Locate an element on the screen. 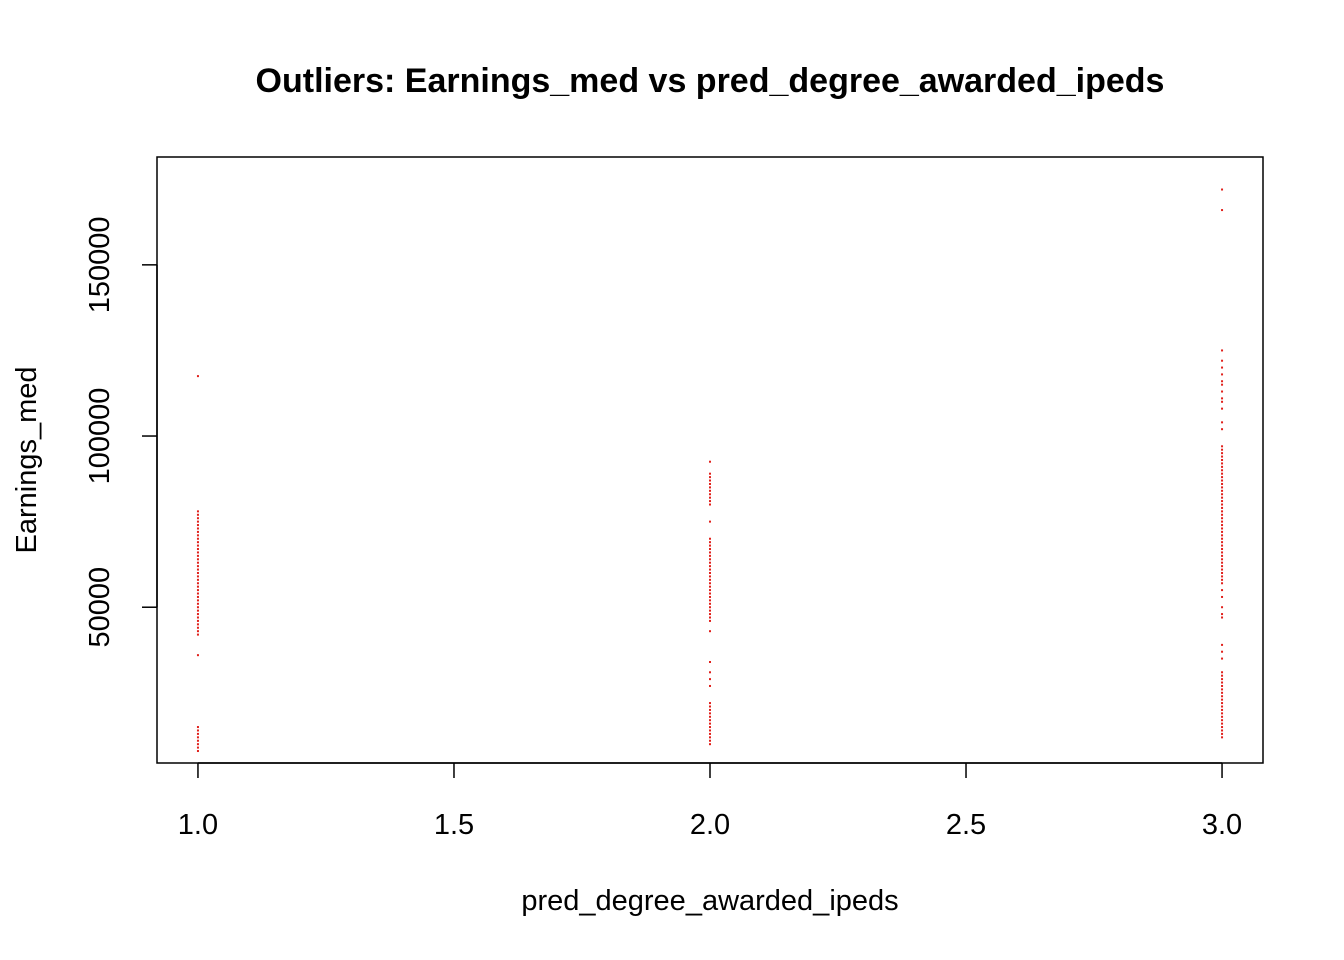 The width and height of the screenshot is (1344, 960). y-tick-label: 50000 is located at coordinates (100, 607).